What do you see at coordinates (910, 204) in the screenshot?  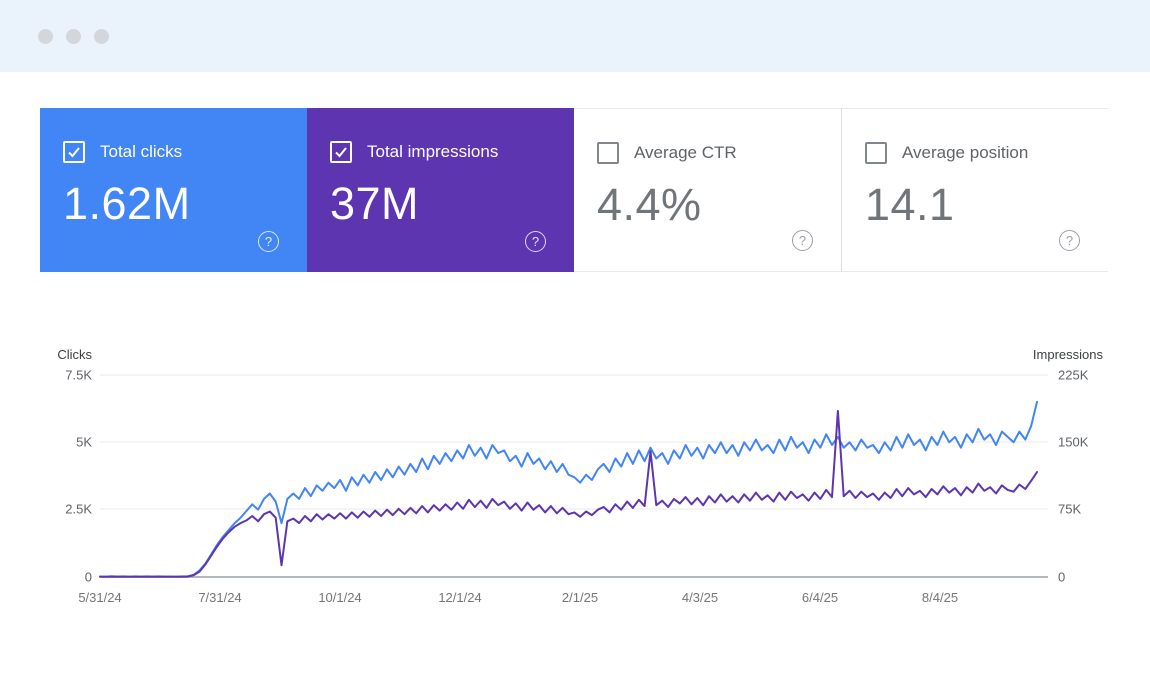 I see `card-value: 14.1` at bounding box center [910, 204].